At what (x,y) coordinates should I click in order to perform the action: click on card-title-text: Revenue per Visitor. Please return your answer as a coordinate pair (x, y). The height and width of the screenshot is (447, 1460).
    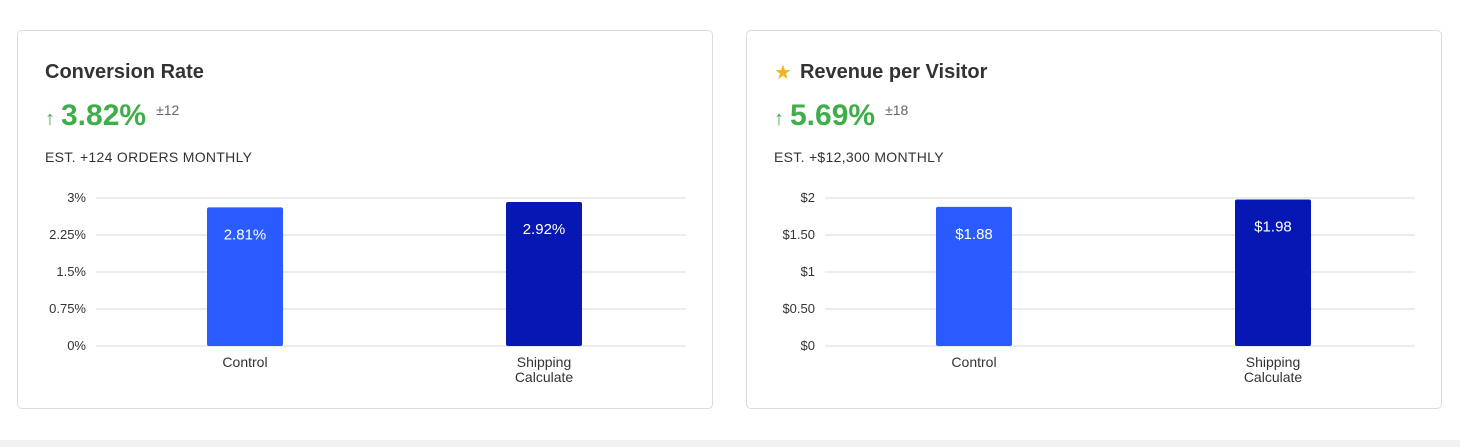
    Looking at the image, I should click on (893, 72).